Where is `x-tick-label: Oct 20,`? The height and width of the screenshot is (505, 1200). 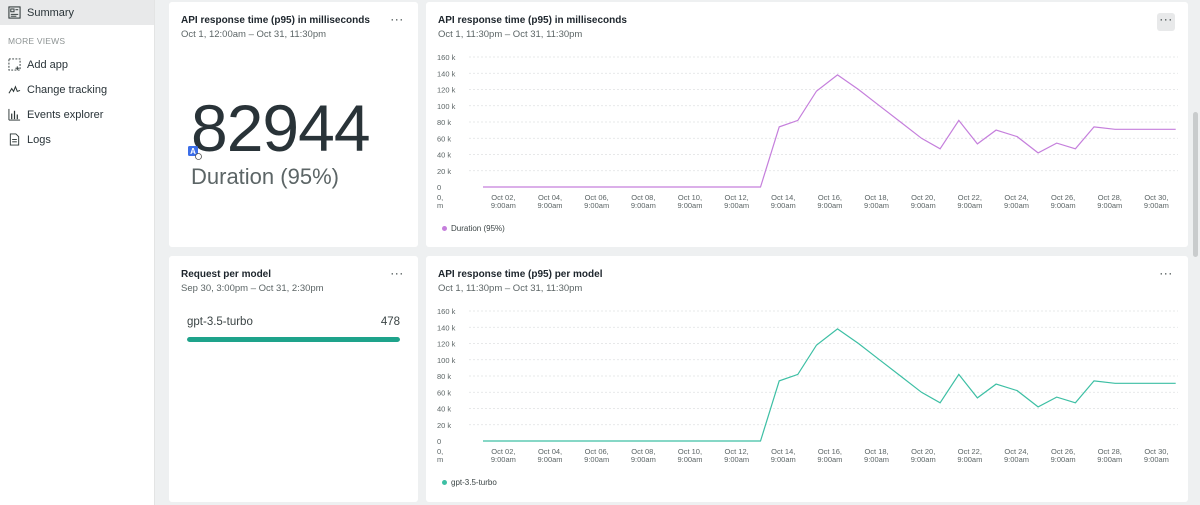 x-tick-label: Oct 20, is located at coordinates (923, 197).